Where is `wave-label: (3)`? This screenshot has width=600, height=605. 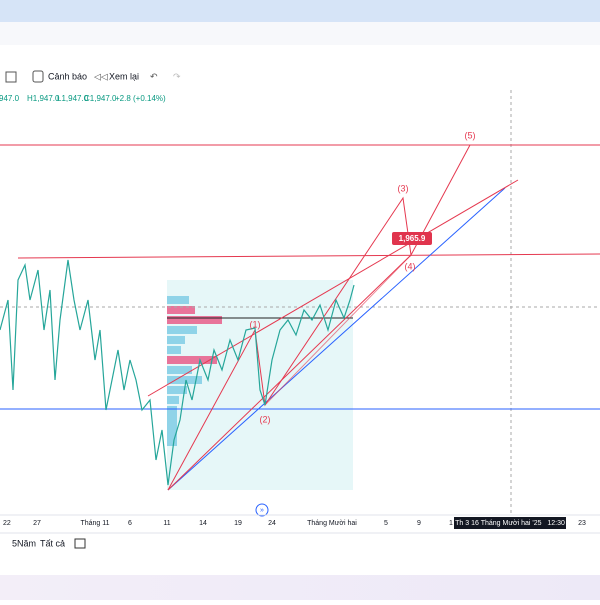
wave-label: (3) is located at coordinates (403, 188).